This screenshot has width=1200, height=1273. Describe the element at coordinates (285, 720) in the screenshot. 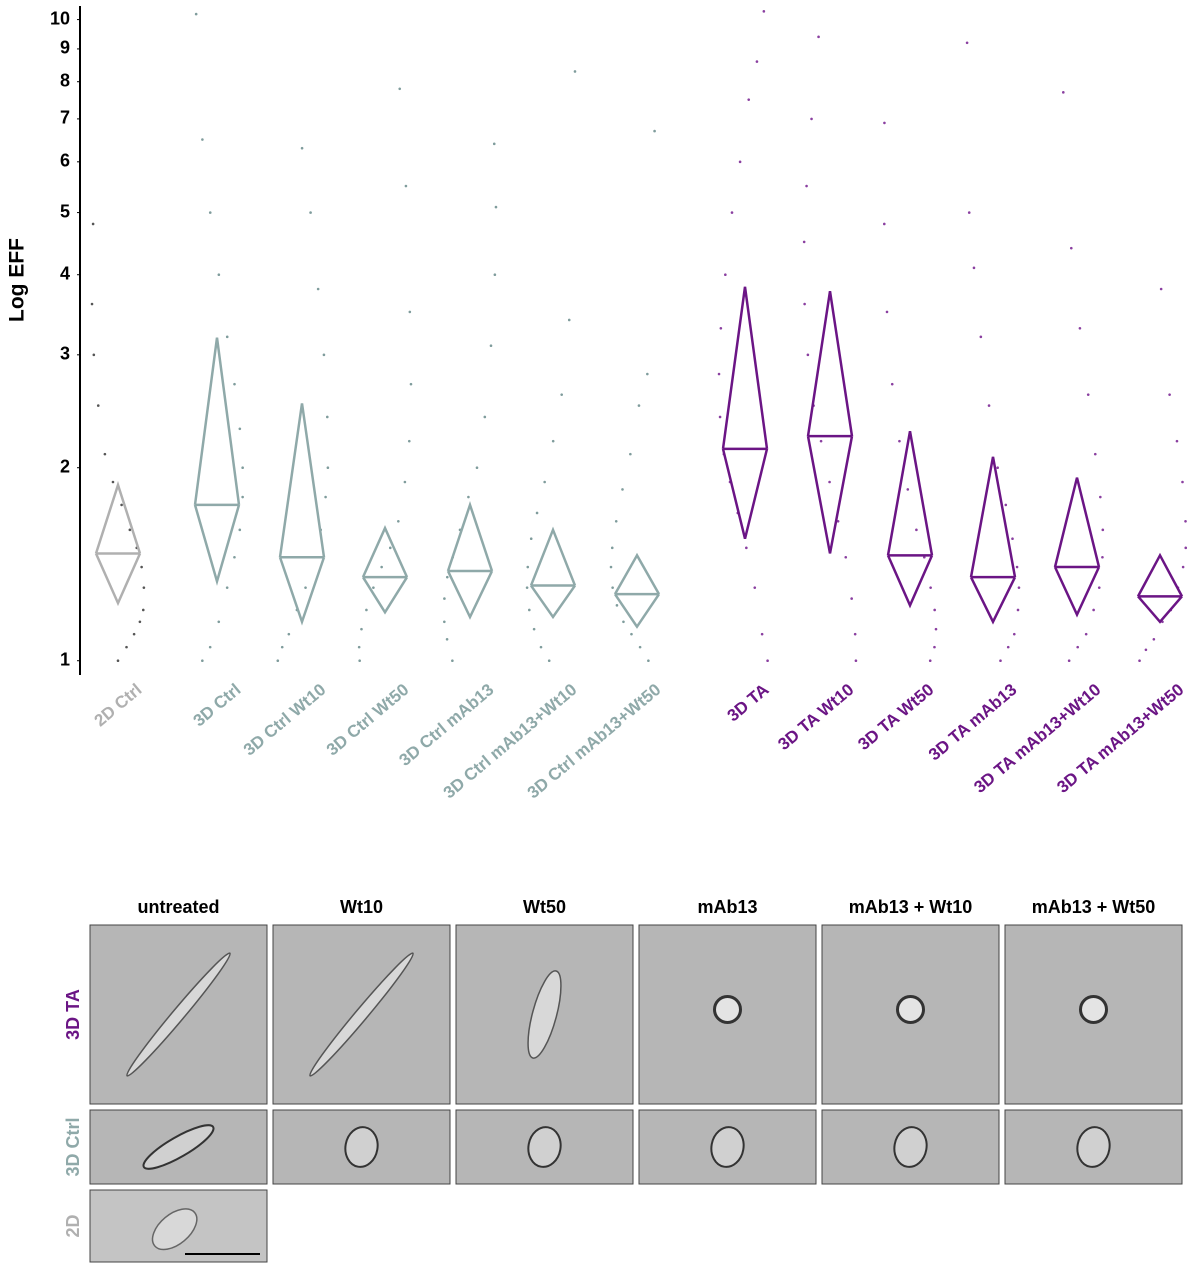

I see `x-tick-label: 3D Ctrl Wt10` at that location.